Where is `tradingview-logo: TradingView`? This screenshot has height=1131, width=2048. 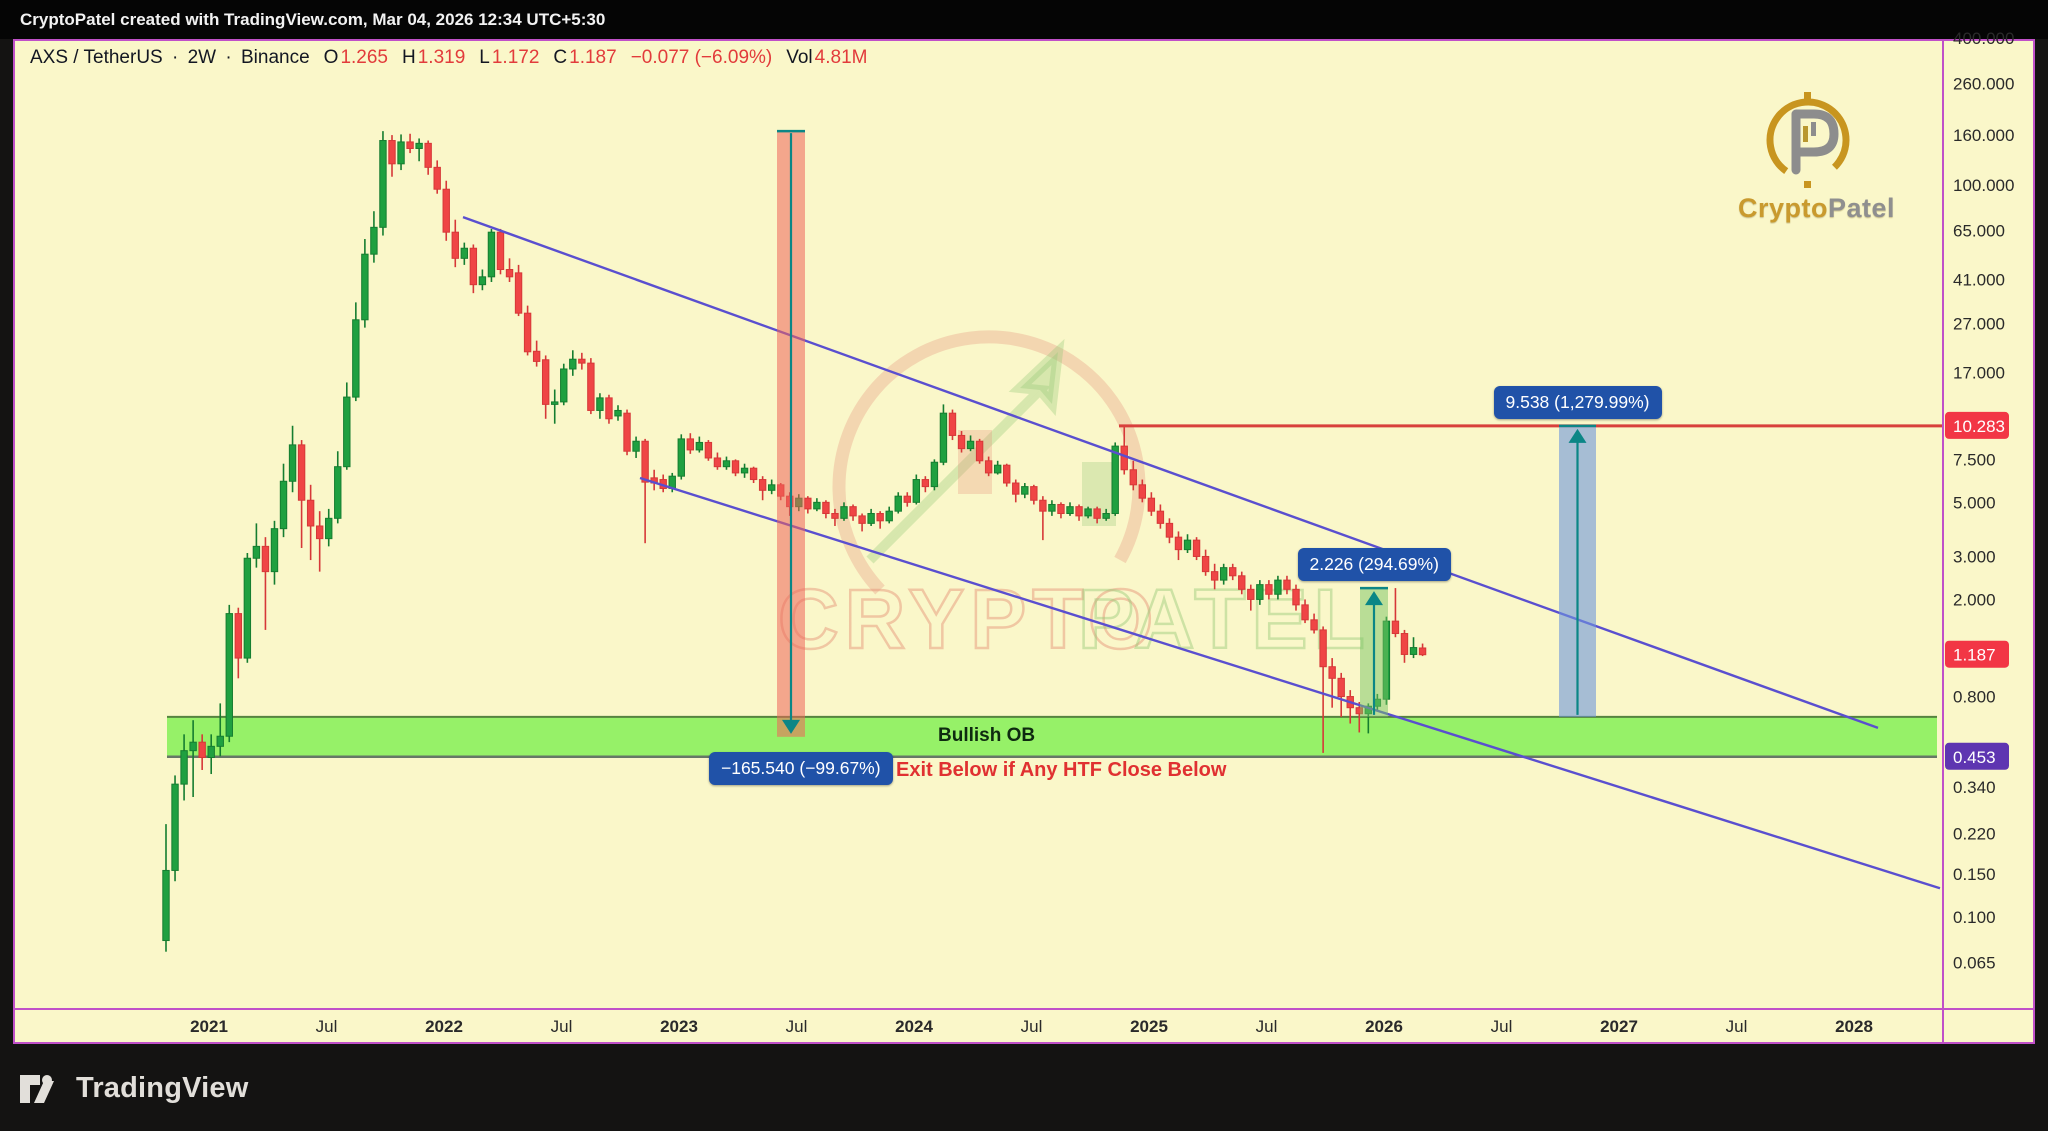 tradingview-logo: TradingView is located at coordinates (134, 1088).